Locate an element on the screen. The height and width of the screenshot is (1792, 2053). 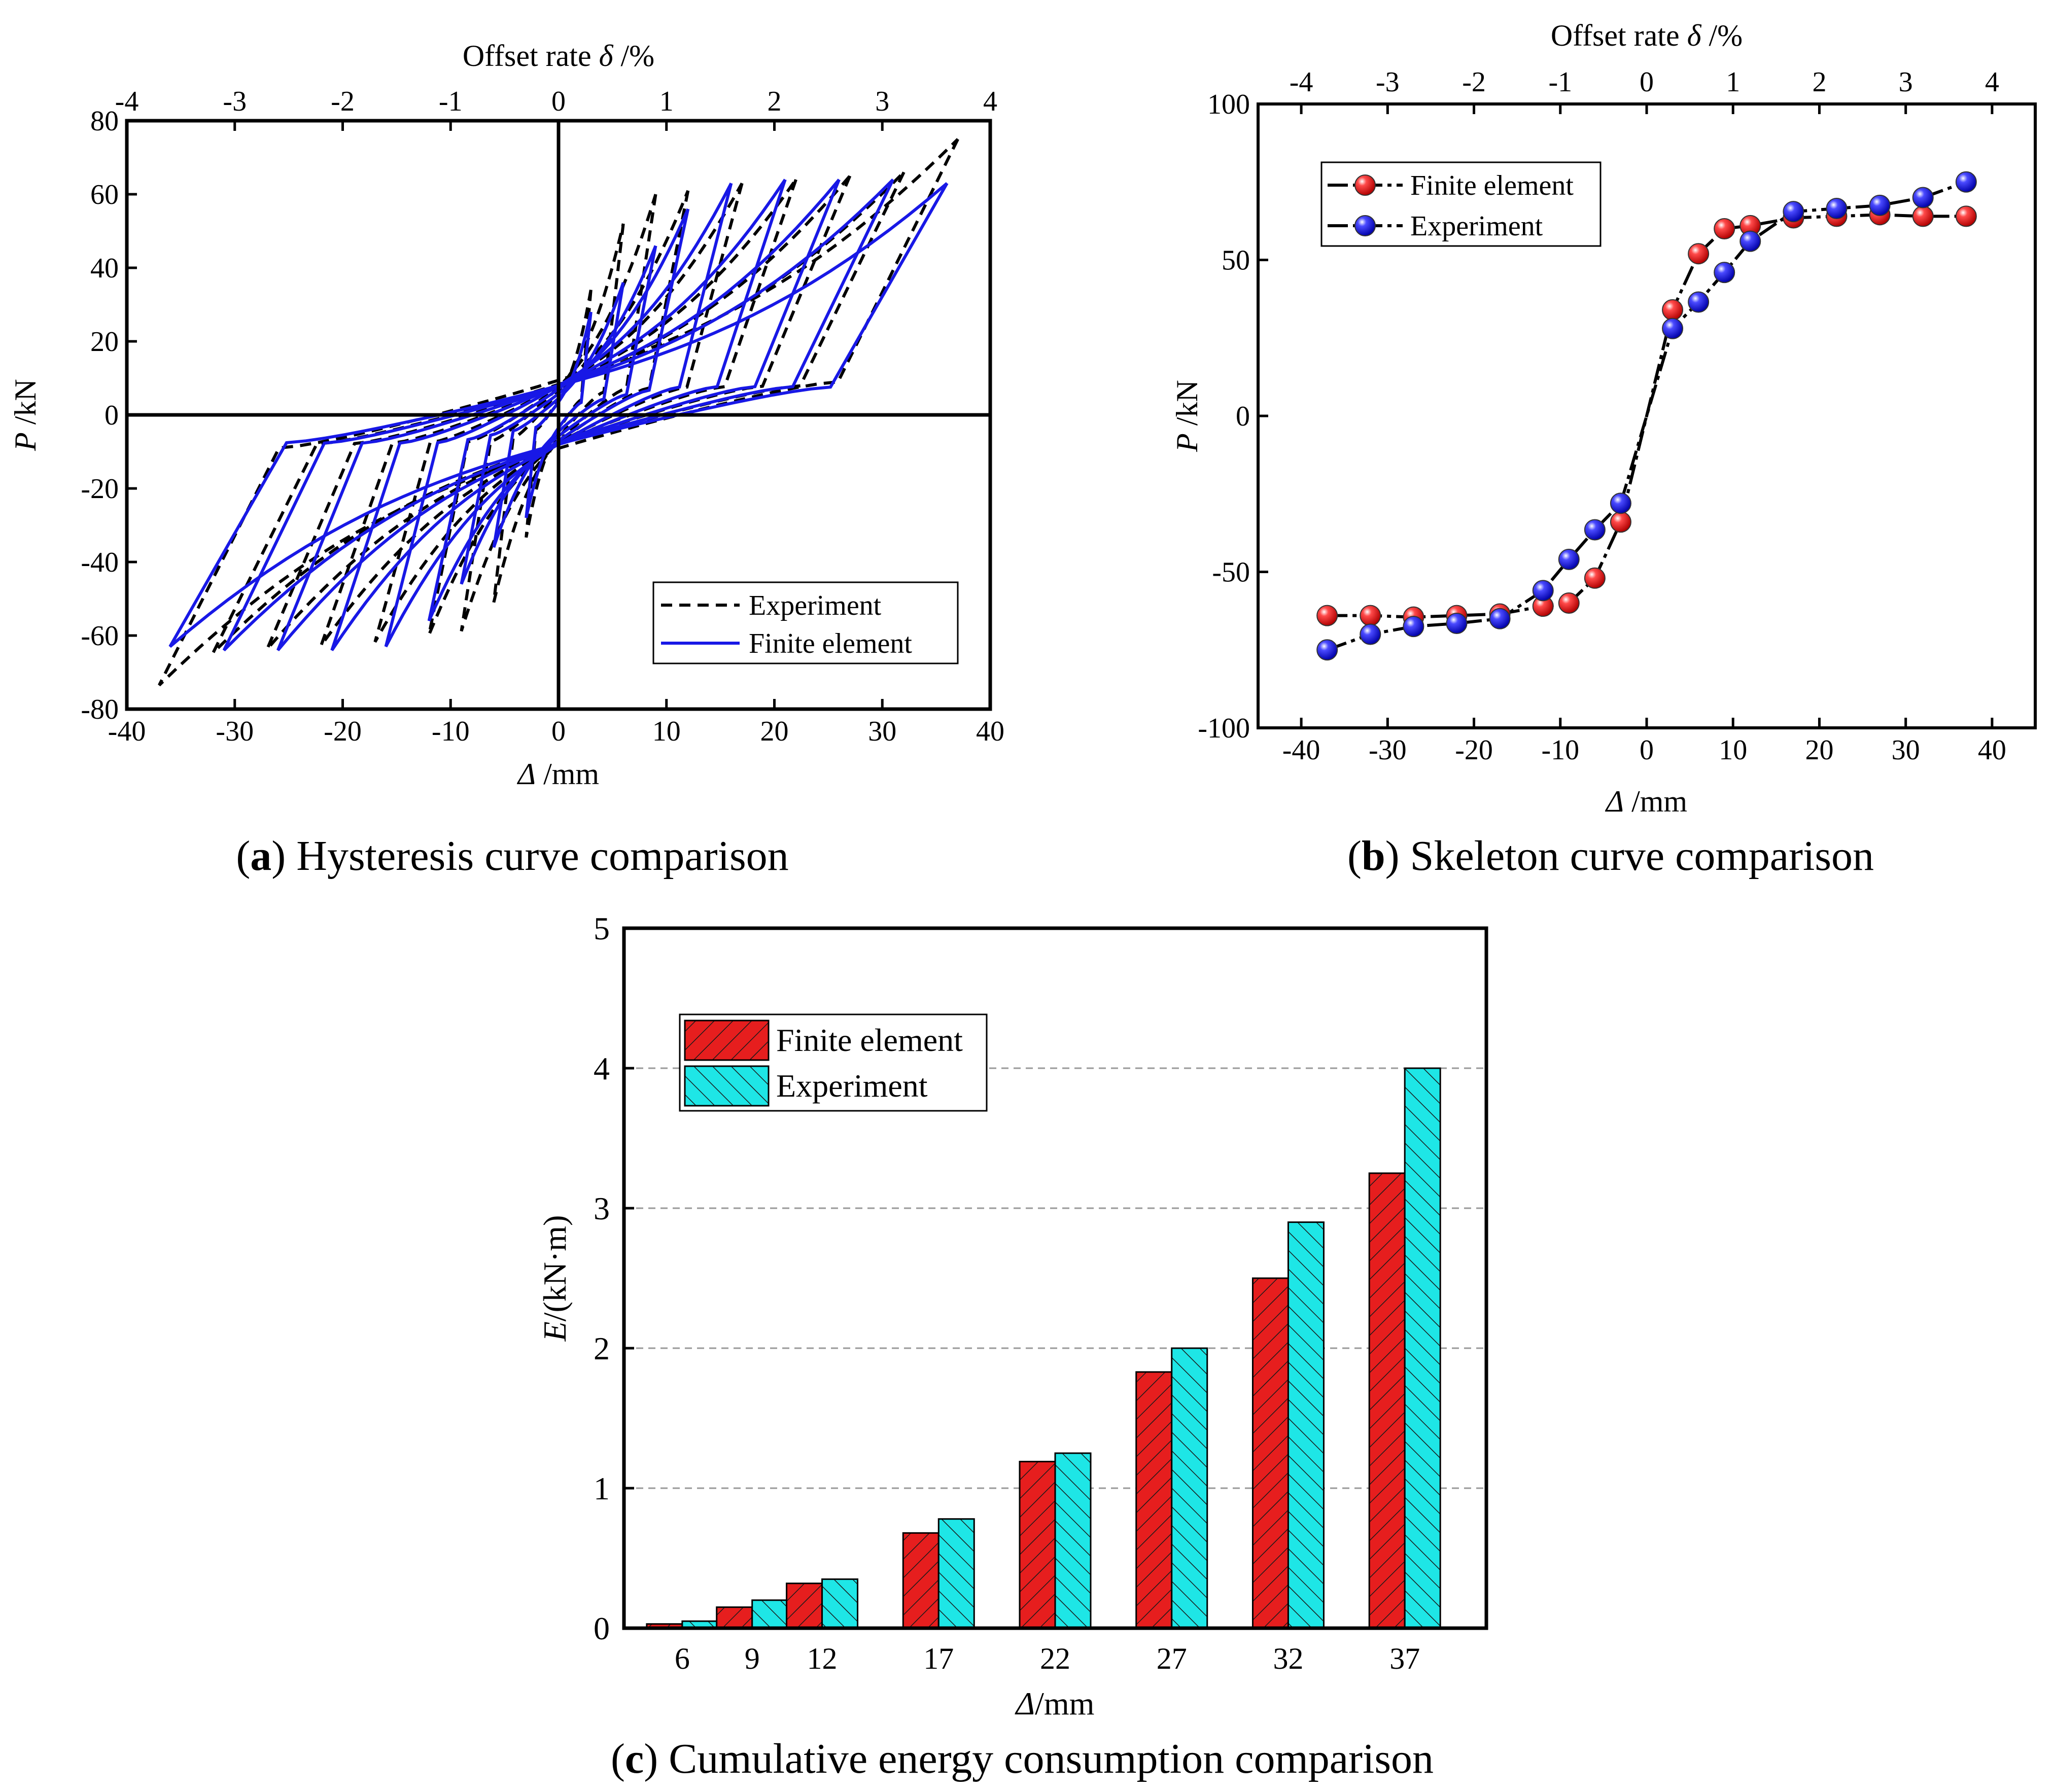
finite-element-line is located at coordinates (1647, 416).